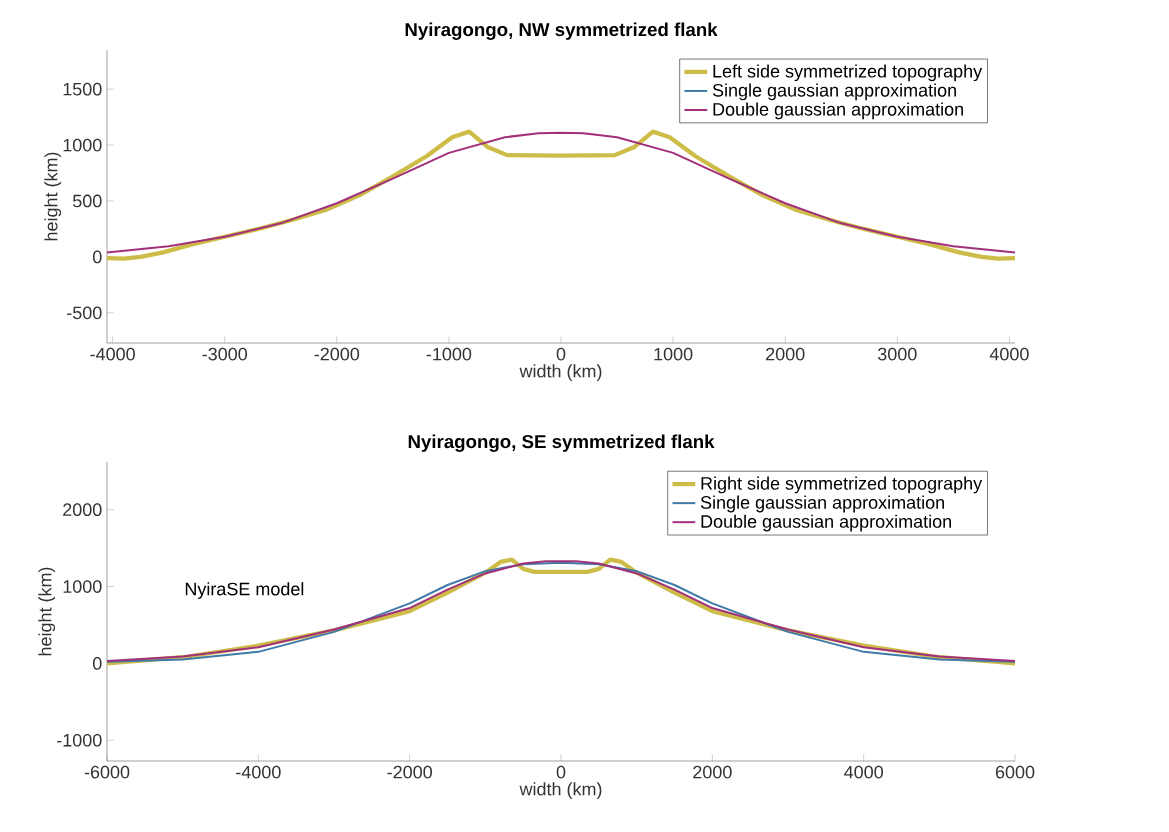  I want to click on y-tick-label: -1000, so click(79, 740).